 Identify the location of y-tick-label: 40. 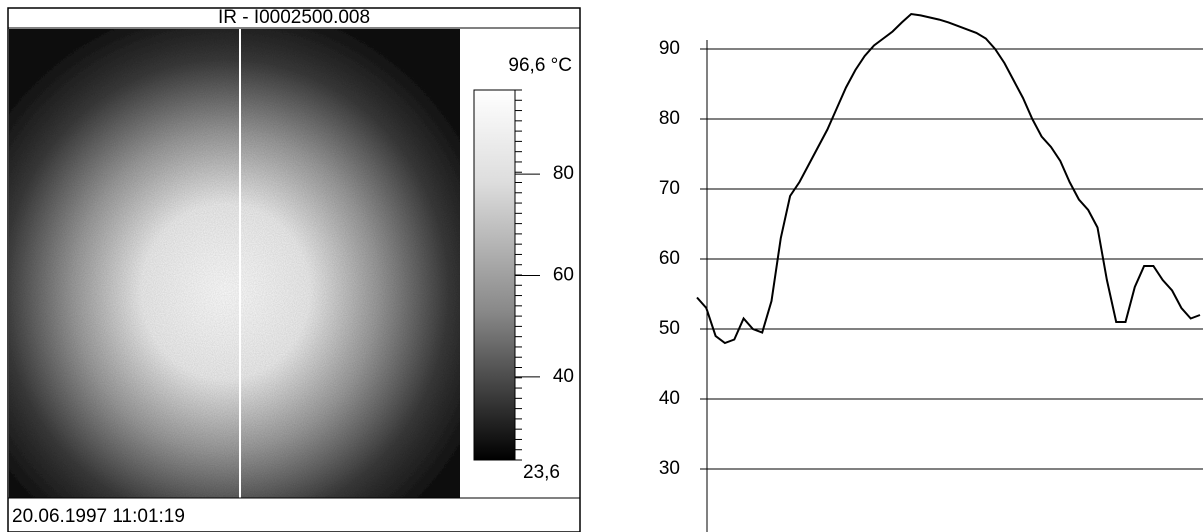
(669, 398).